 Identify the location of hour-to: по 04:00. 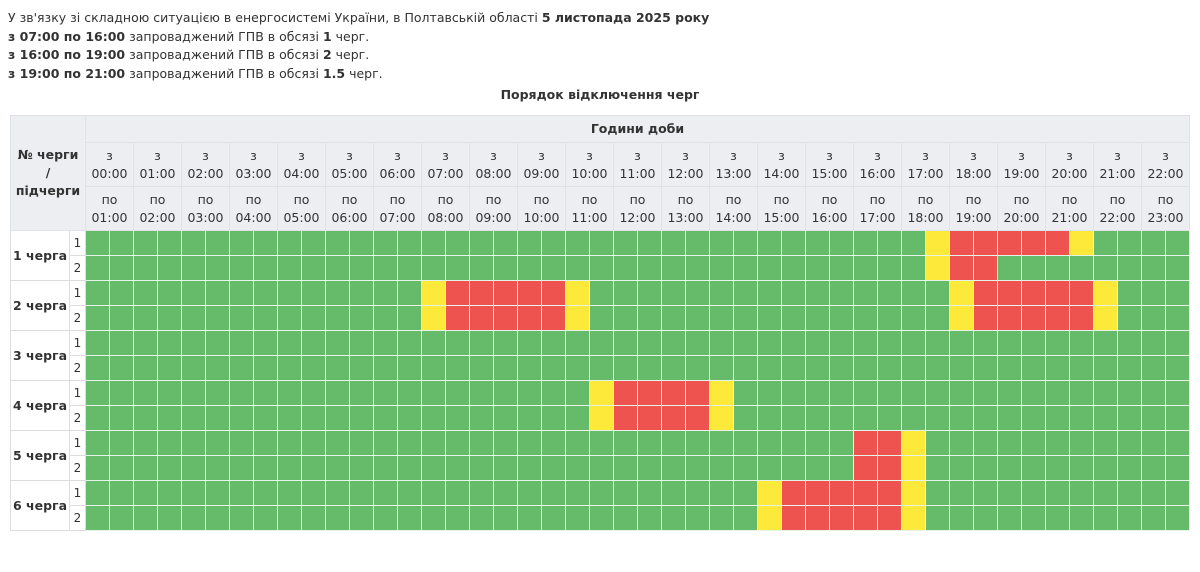
(253, 208).